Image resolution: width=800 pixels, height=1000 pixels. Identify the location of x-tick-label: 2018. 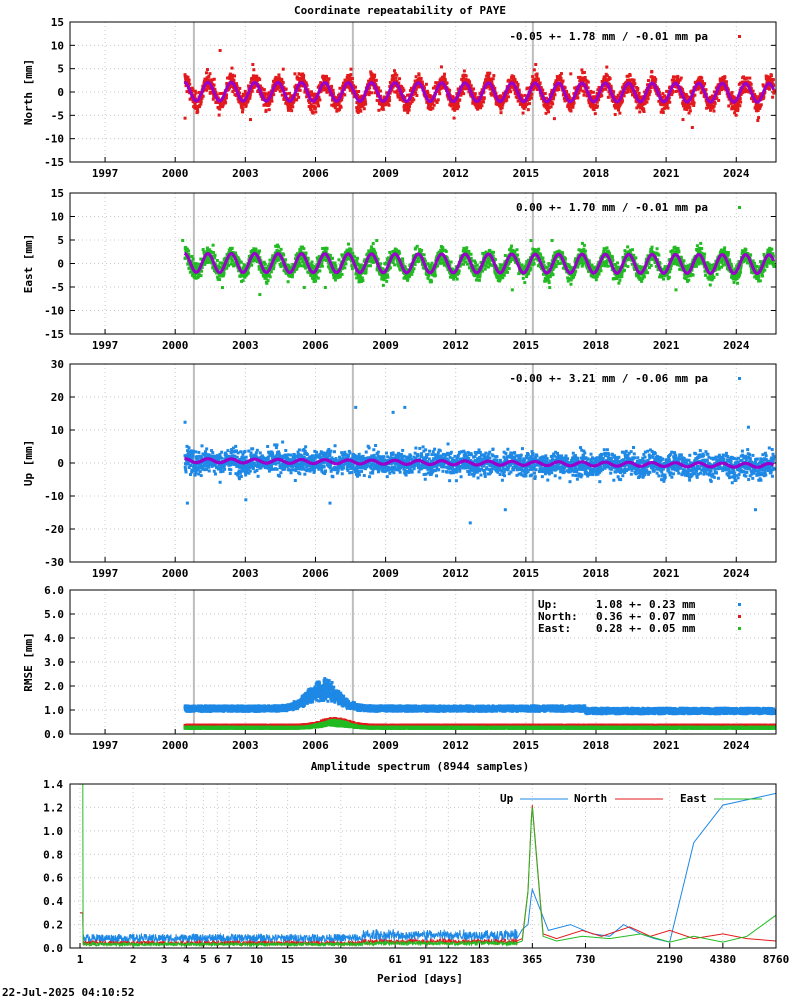
(596, 345).